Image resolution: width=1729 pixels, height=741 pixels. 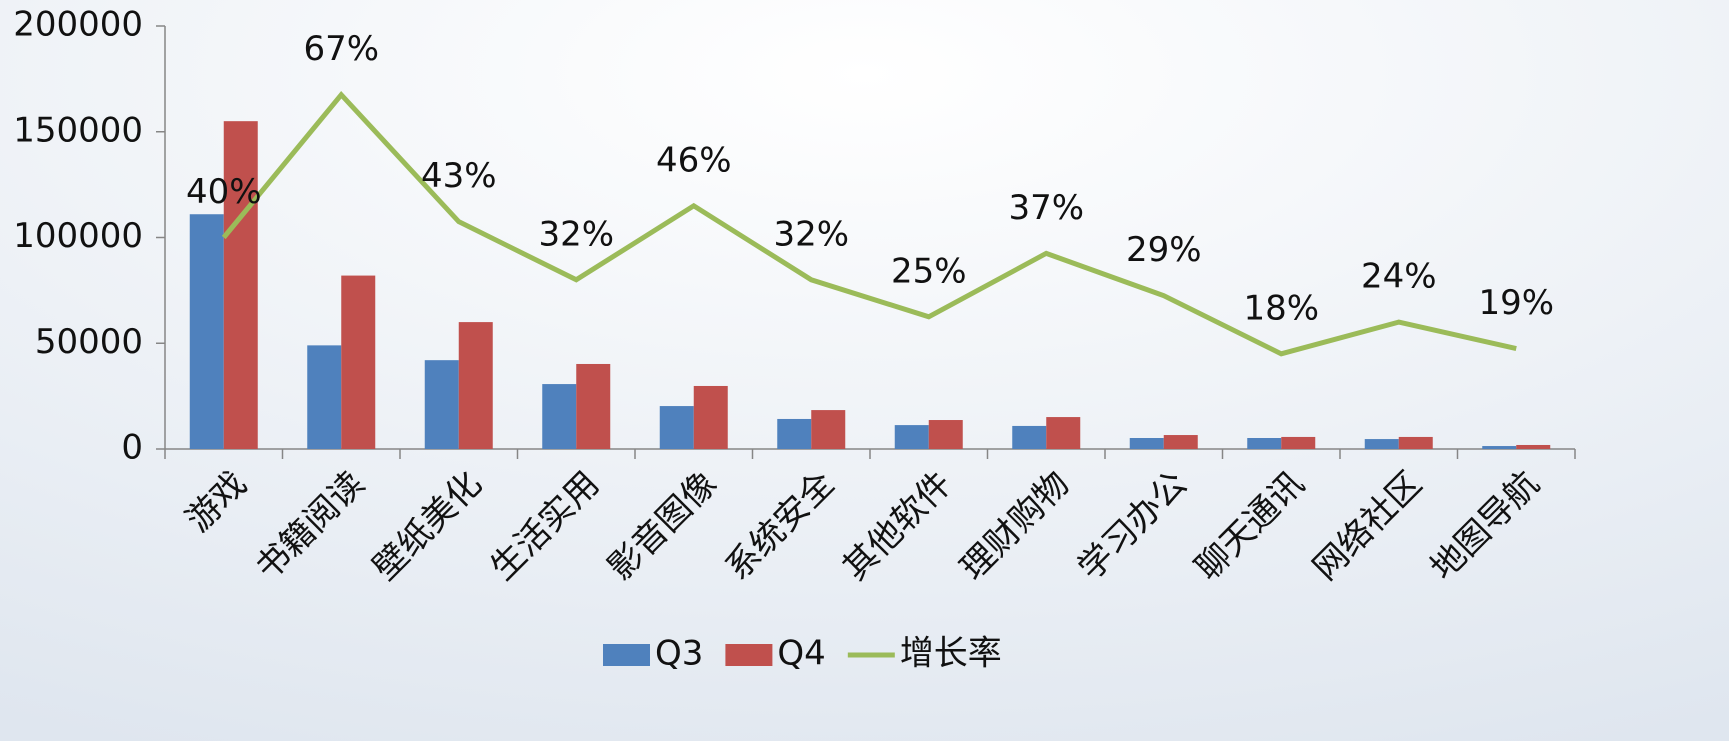 I want to click on y-tick-label: 200000, so click(x=78, y=25).